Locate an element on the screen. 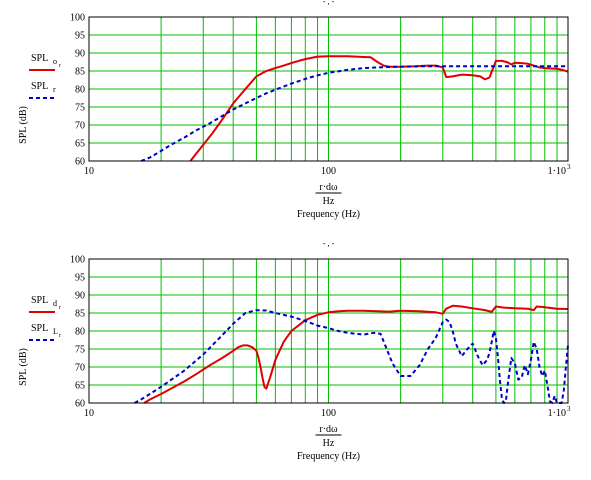  legend-entry-2: SPL r is located at coordinates (42, 90).